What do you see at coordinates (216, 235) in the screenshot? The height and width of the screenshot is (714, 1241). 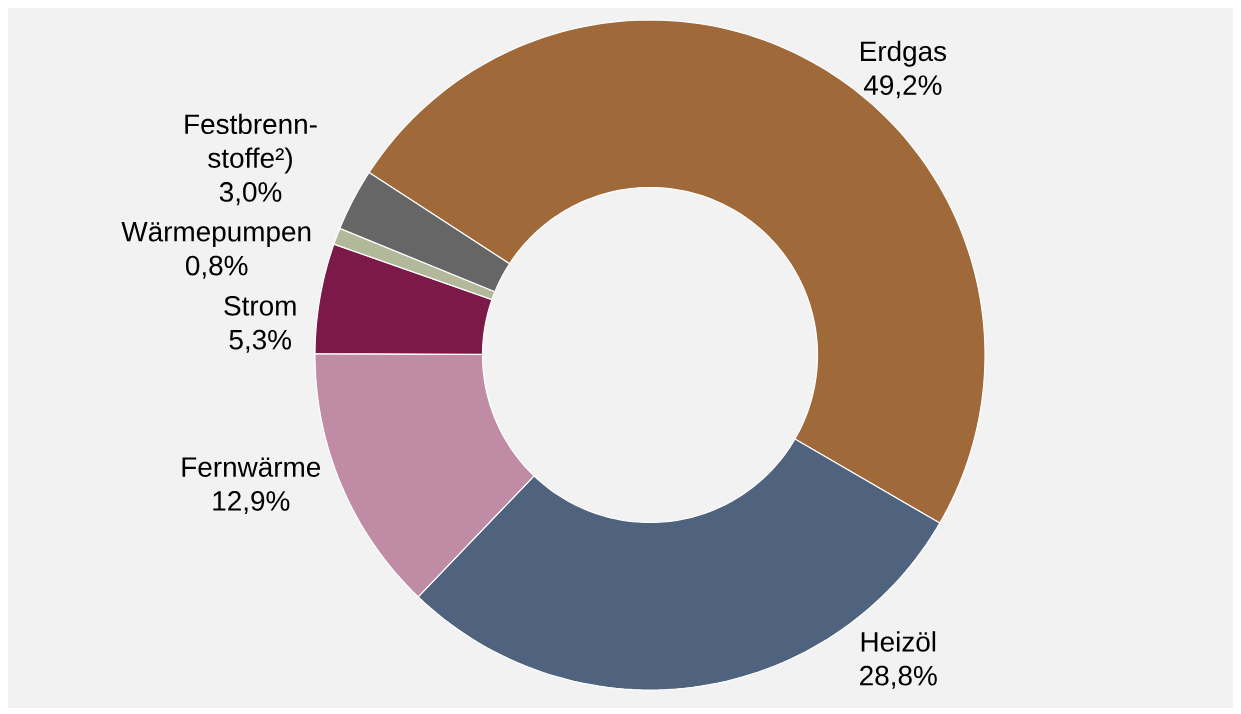 I see `slice-label: Wärmepumpen` at bounding box center [216, 235].